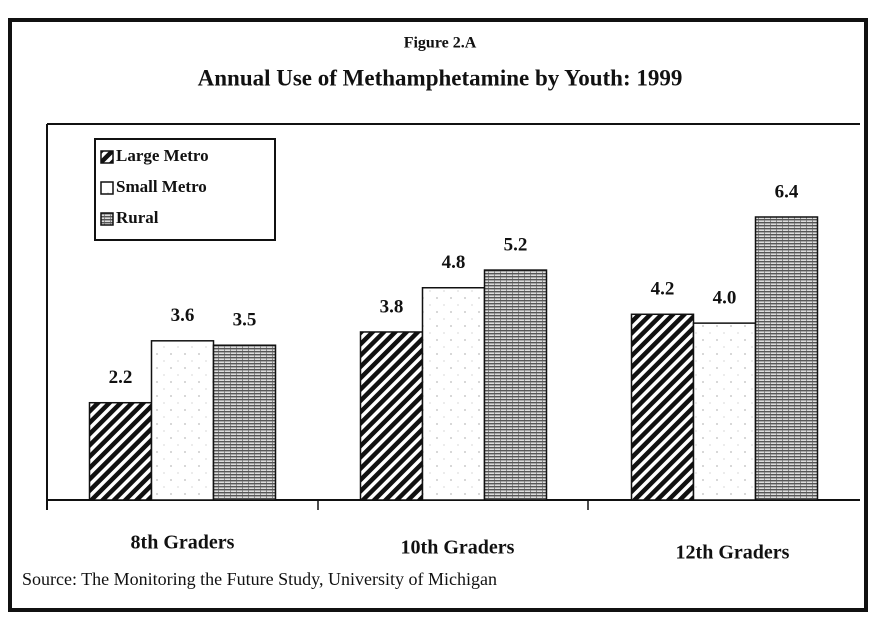  Describe the element at coordinates (733, 553) in the screenshot. I see `x-tick-label: 12th Graders` at that location.